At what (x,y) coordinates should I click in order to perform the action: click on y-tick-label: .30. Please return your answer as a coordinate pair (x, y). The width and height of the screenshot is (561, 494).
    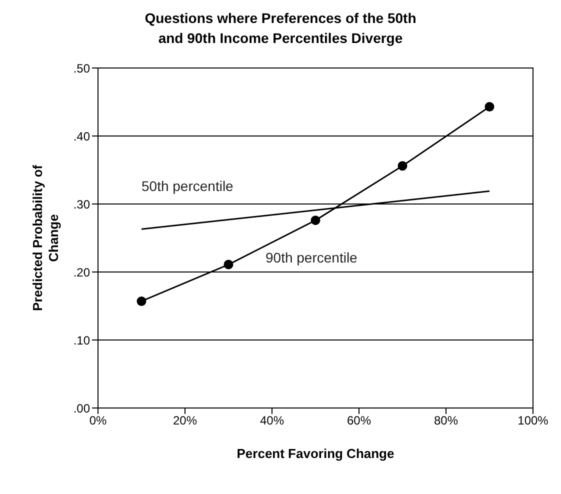
    Looking at the image, I should click on (81, 204).